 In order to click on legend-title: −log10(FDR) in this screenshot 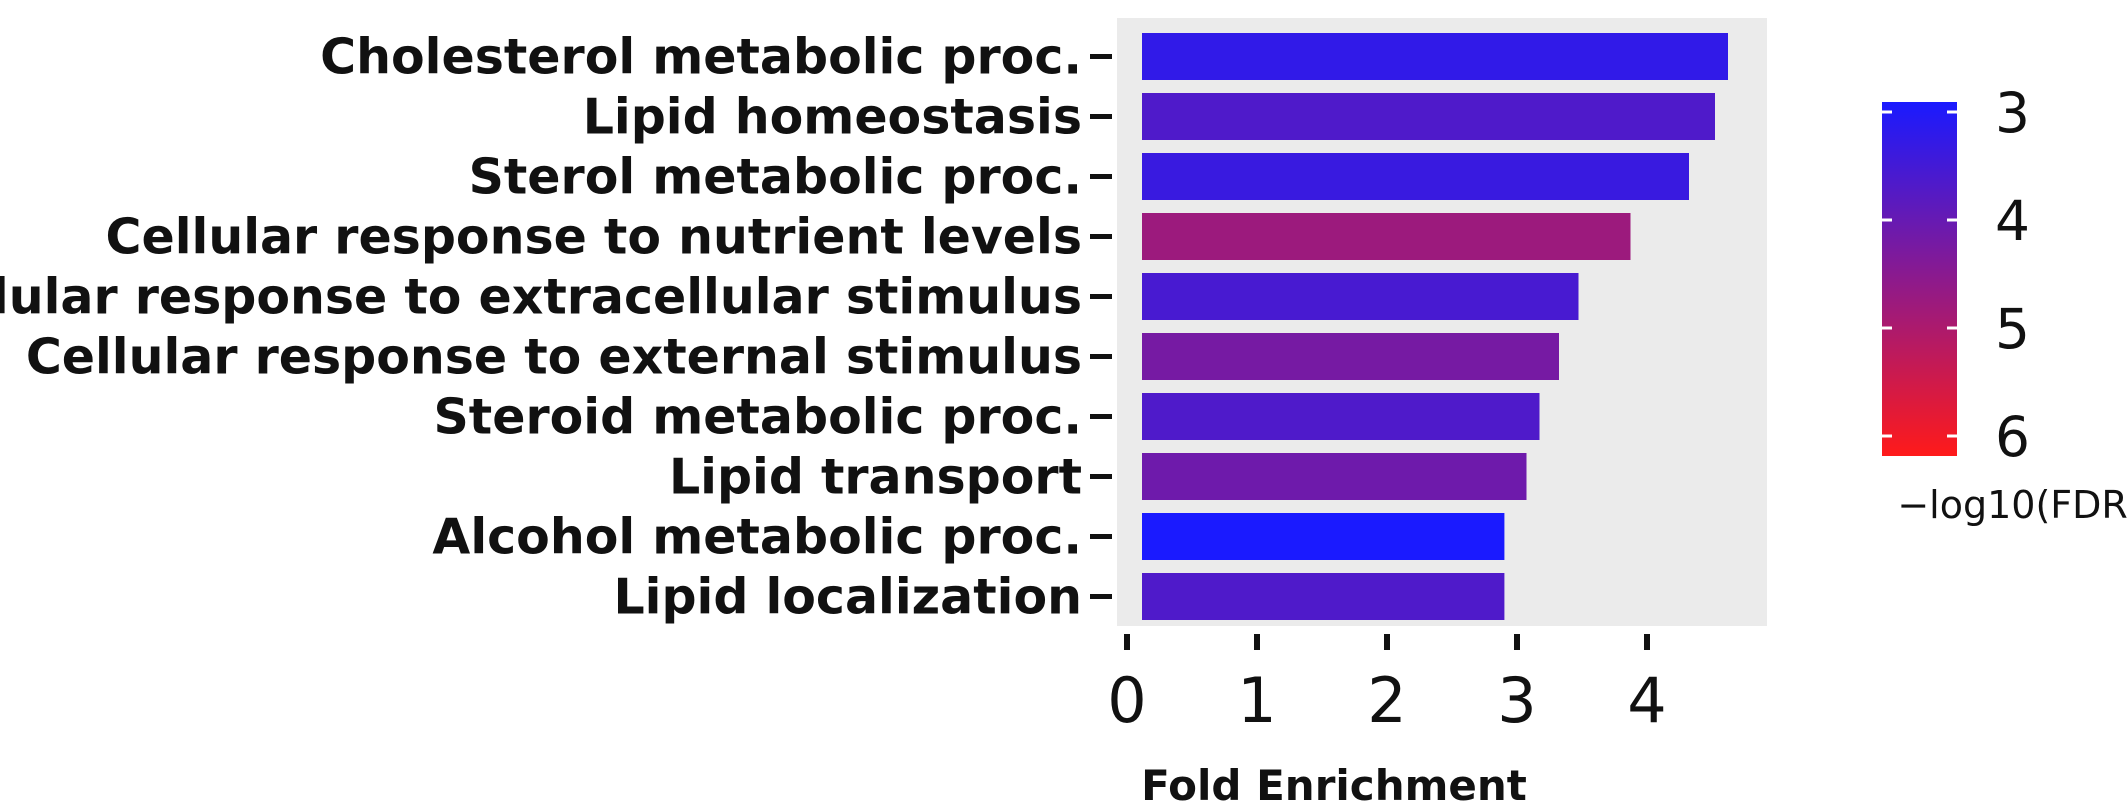, I will do `click(2012, 505)`.